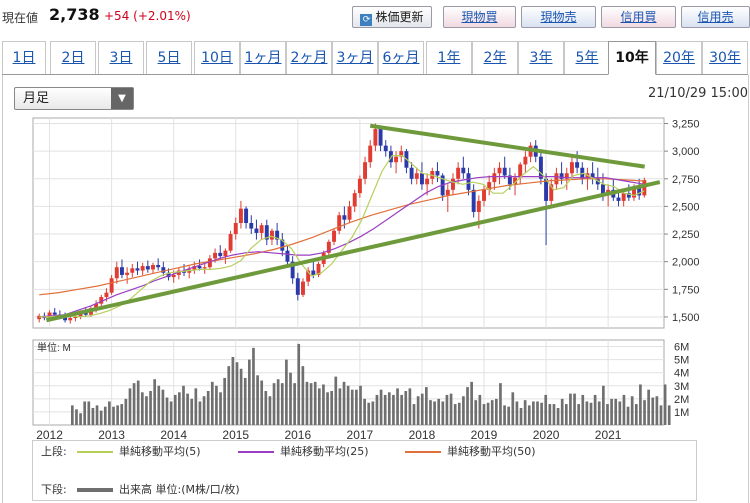 The width and height of the screenshot is (750, 503). What do you see at coordinates (235, 435) in the screenshot?
I see `year-tick-label: 2015` at bounding box center [235, 435].